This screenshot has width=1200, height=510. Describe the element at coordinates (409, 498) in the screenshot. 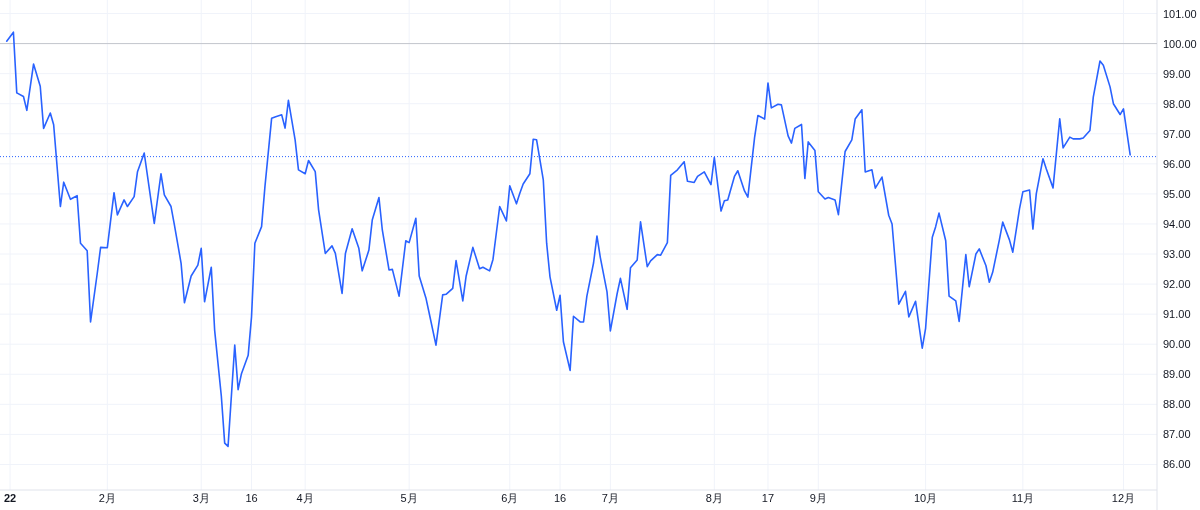

I see `x-tick-label: 5月` at that location.